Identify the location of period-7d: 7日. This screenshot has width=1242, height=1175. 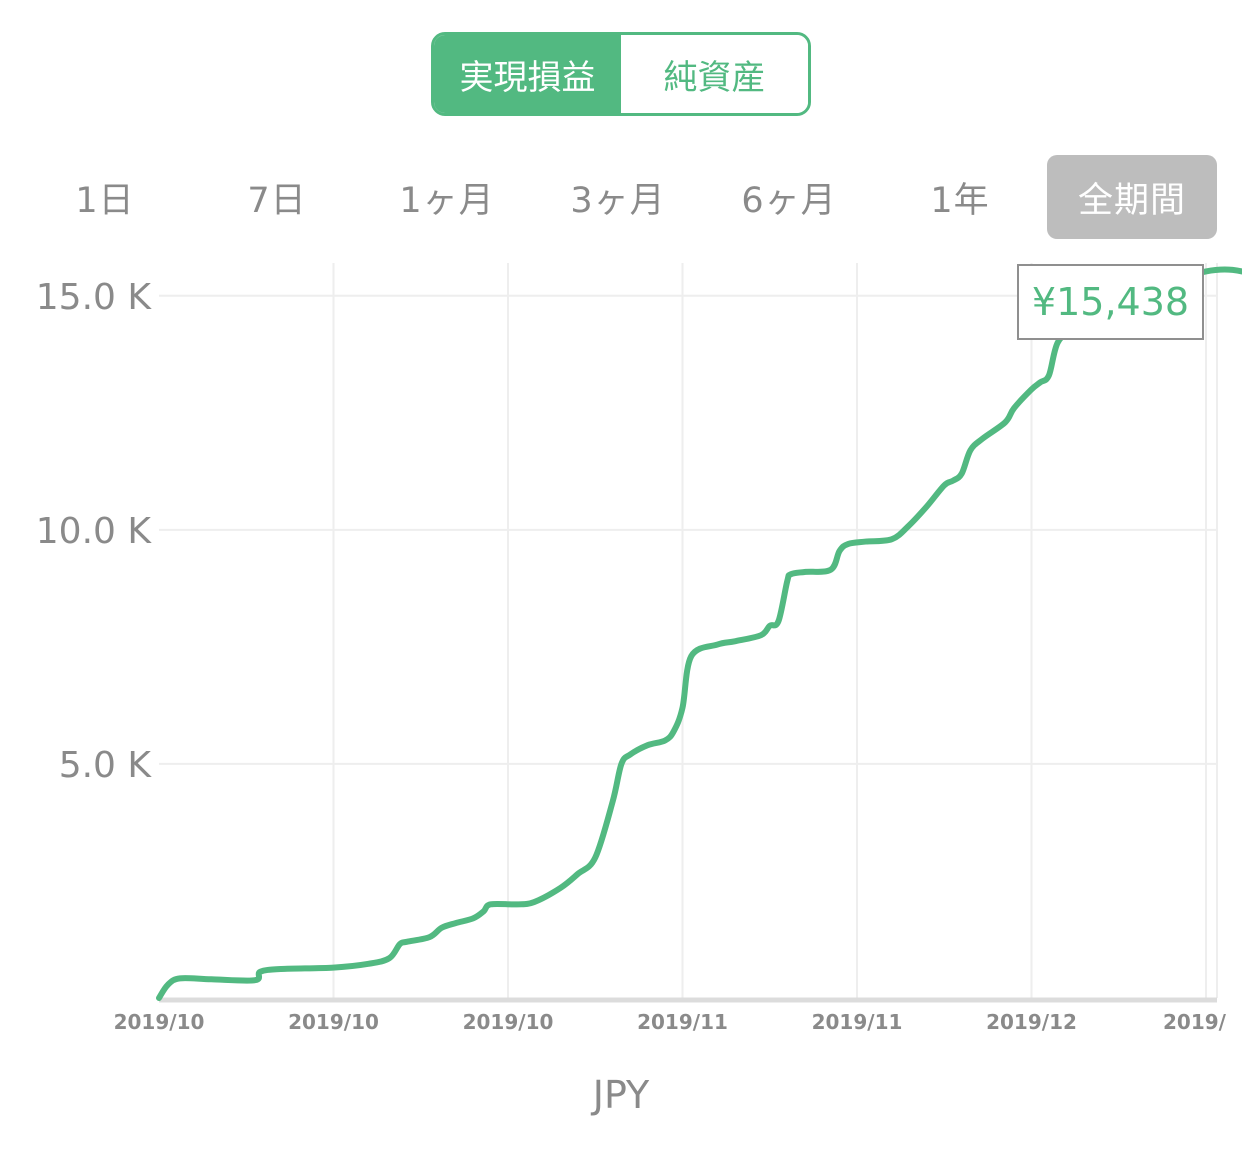
(277, 200).